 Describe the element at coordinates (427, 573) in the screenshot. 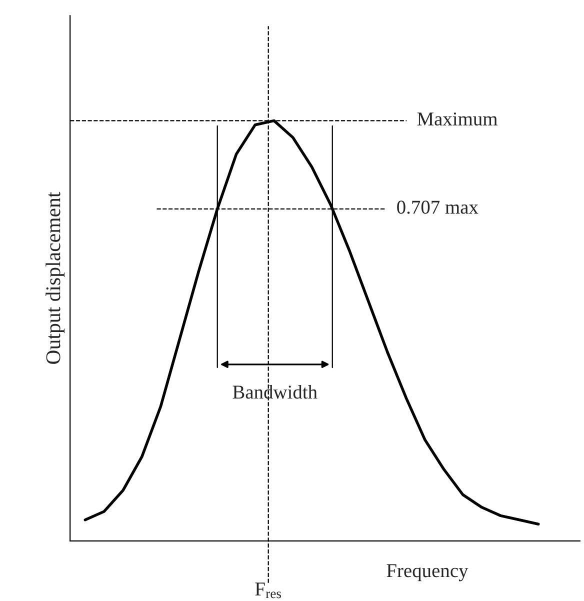

I see `x-axis-title: Frequency` at that location.